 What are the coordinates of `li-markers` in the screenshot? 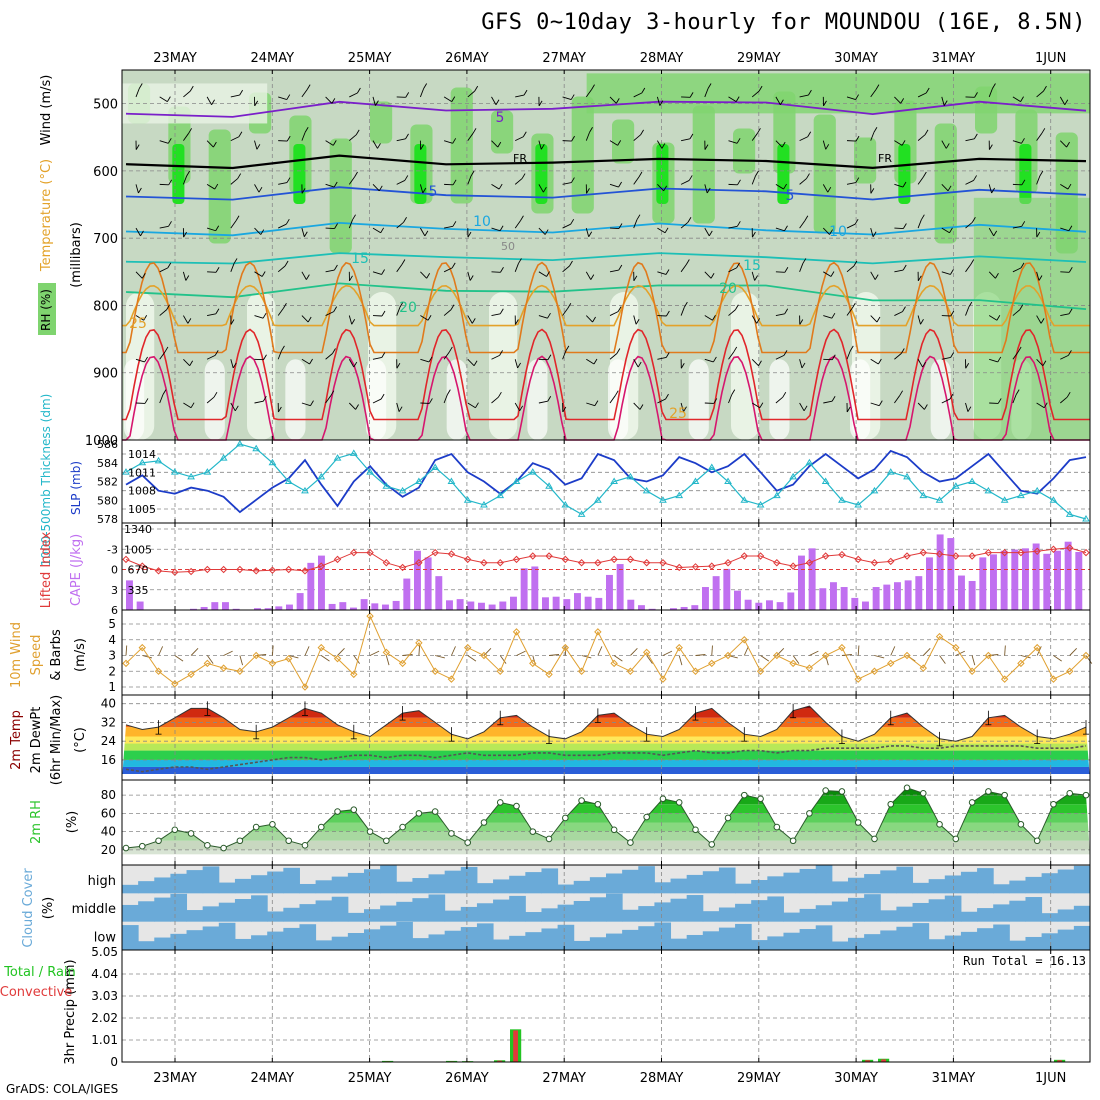 It's located at (606, 560).